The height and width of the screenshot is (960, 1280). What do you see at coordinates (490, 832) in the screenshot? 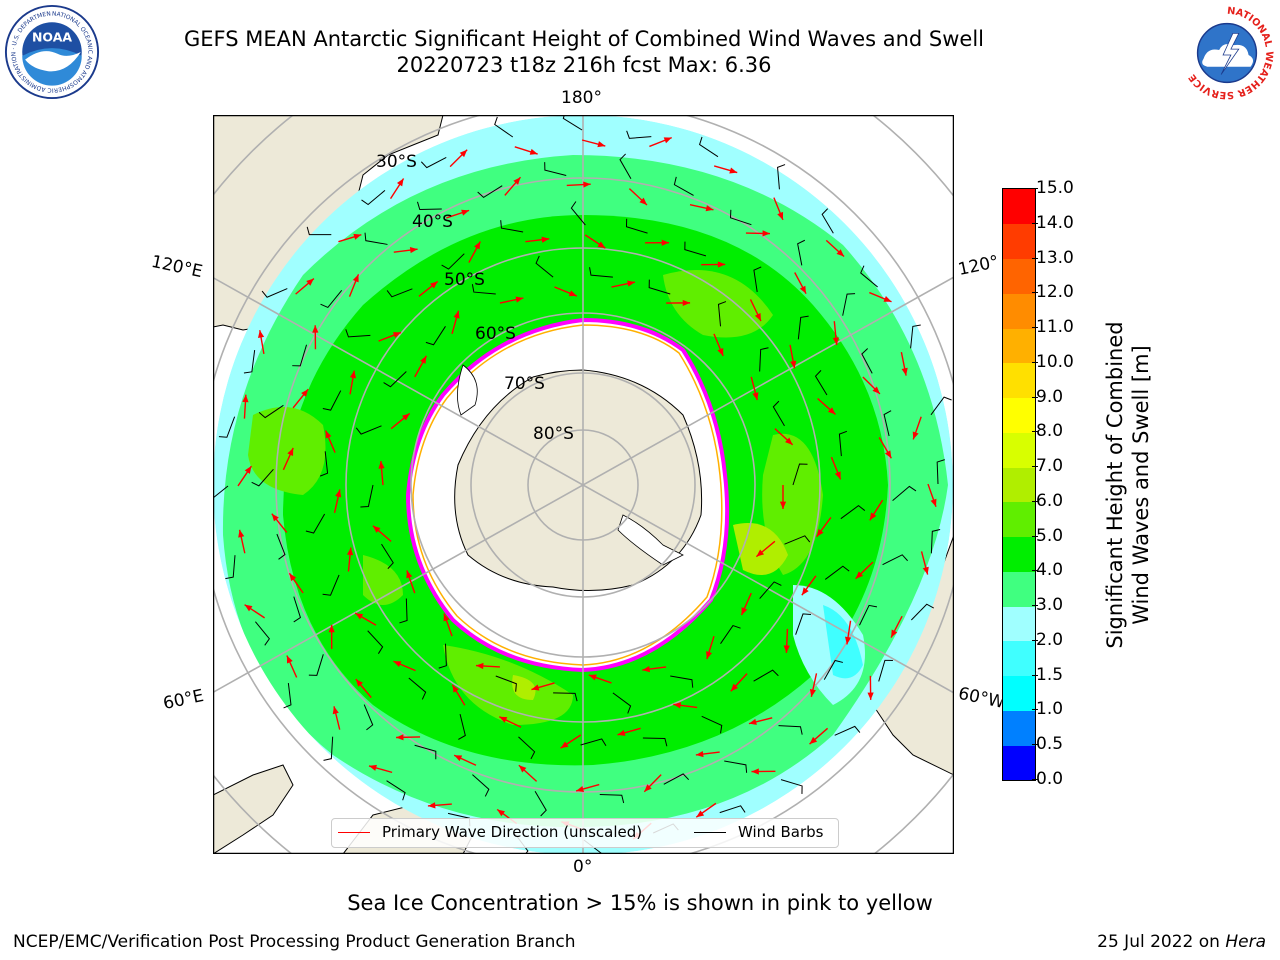
I see `legend-item-wave: Primary Wave Direction (unscaled)` at bounding box center [490, 832].